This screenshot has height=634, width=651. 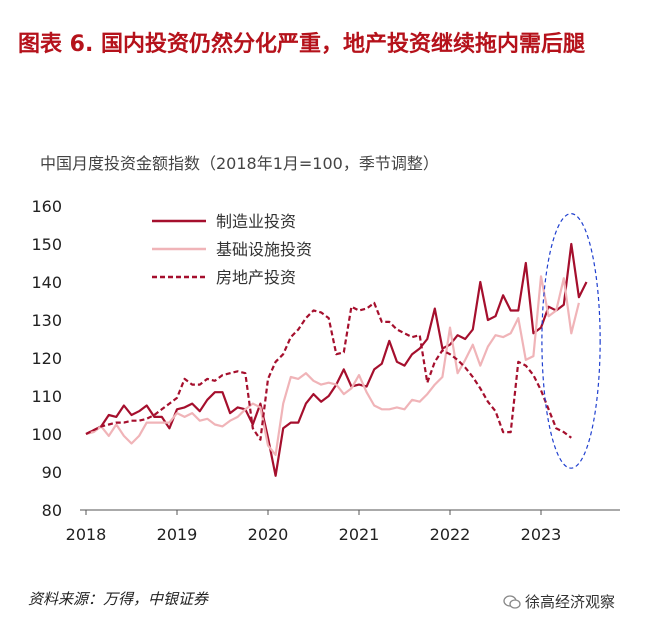 I want to click on legend-label: 房地产投资, so click(x=256, y=277).